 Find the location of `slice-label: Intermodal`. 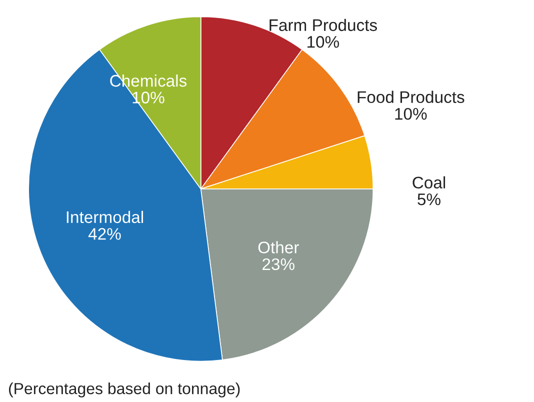

slice-label: Intermodal is located at coordinates (104, 217).